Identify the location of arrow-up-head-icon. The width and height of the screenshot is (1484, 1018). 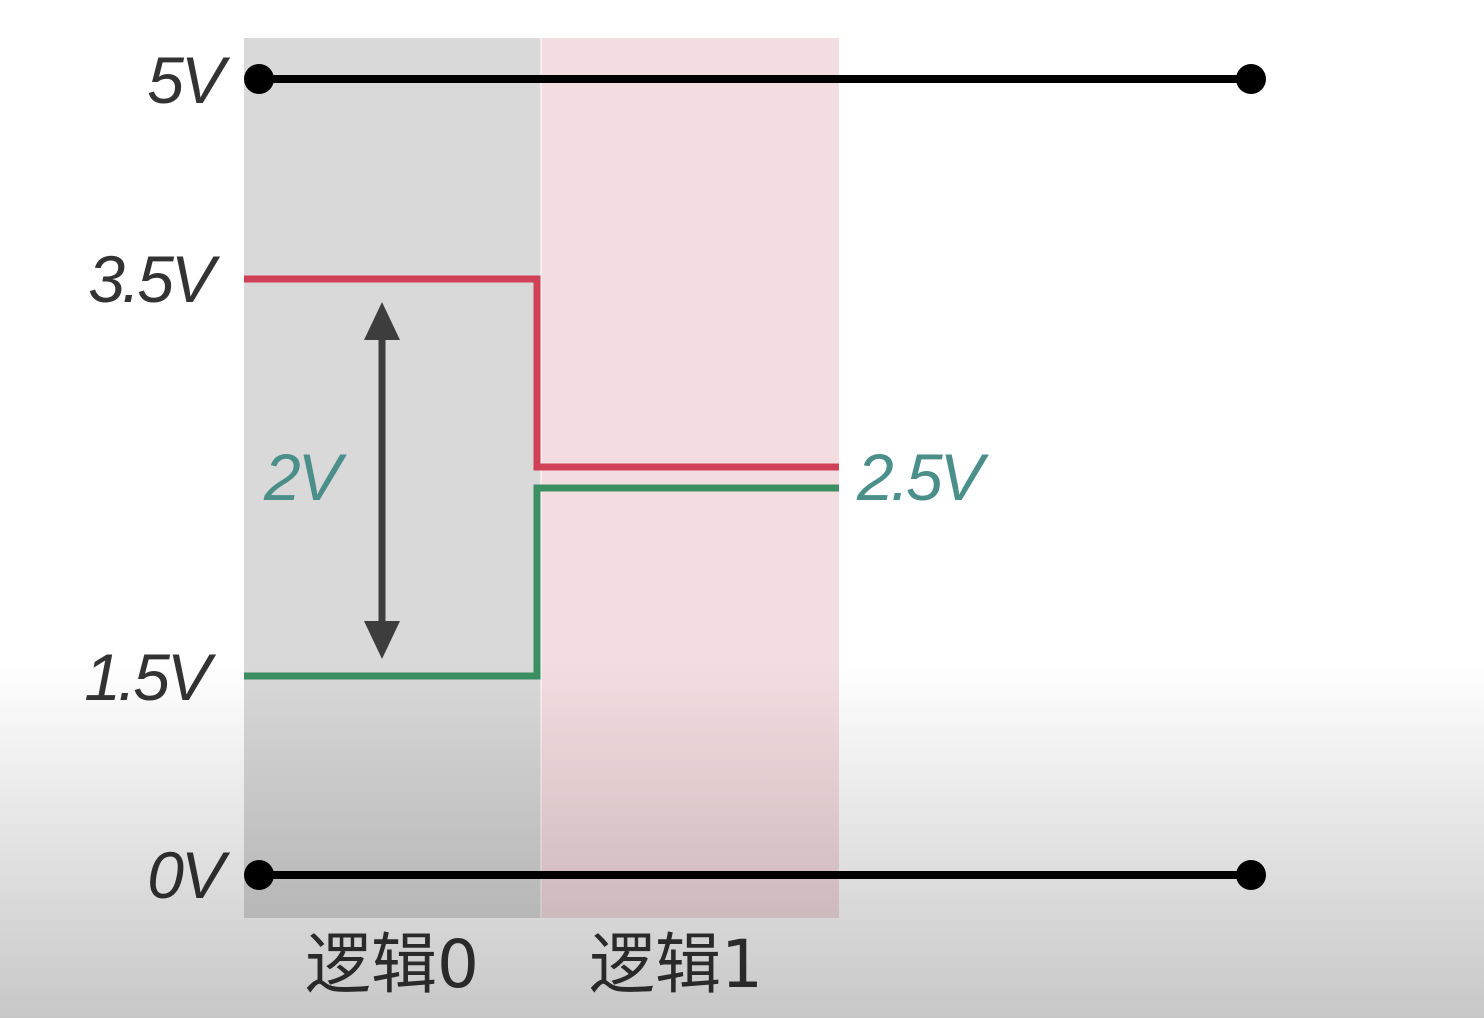
(382, 321).